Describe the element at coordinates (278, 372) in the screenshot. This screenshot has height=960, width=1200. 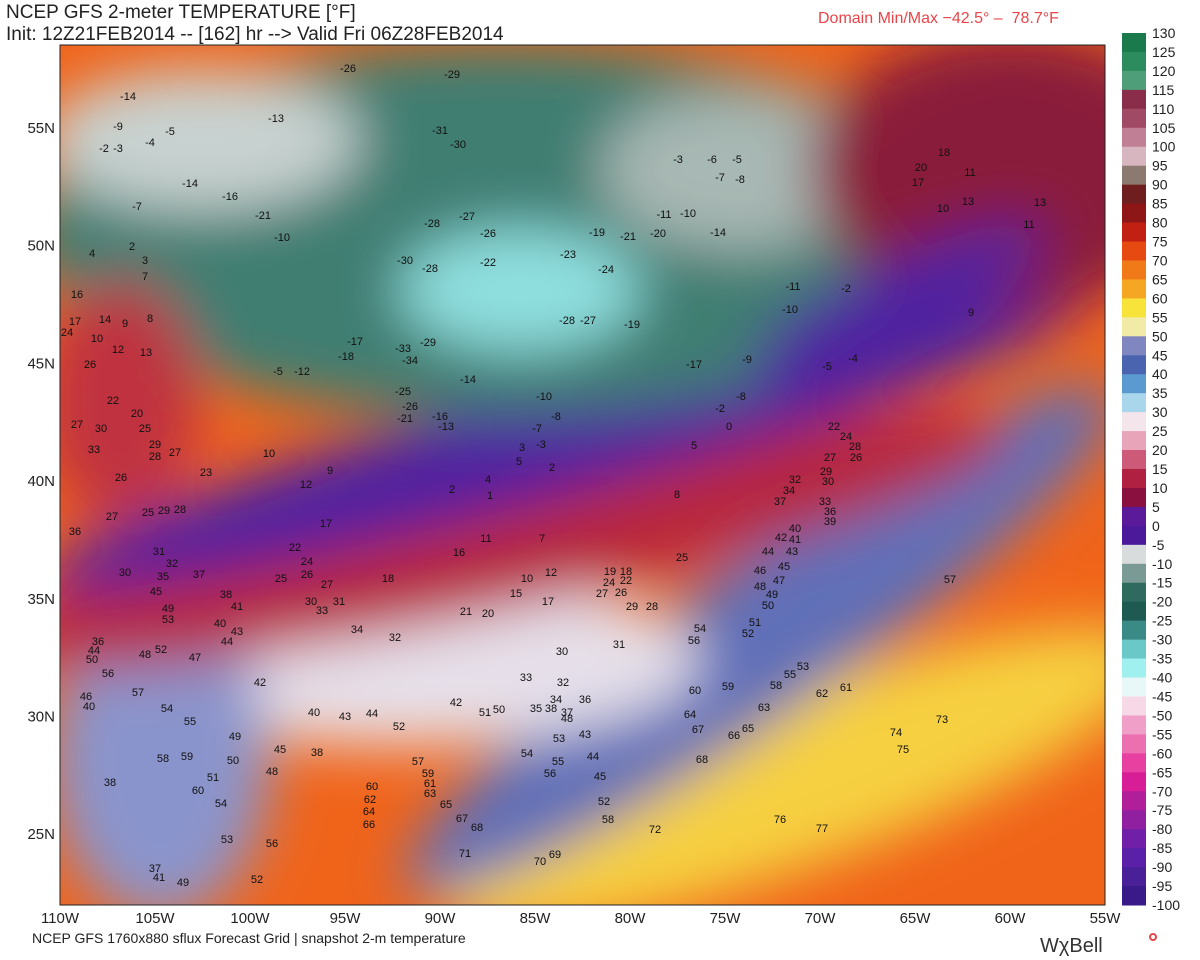
I see `station-value: -5` at that location.